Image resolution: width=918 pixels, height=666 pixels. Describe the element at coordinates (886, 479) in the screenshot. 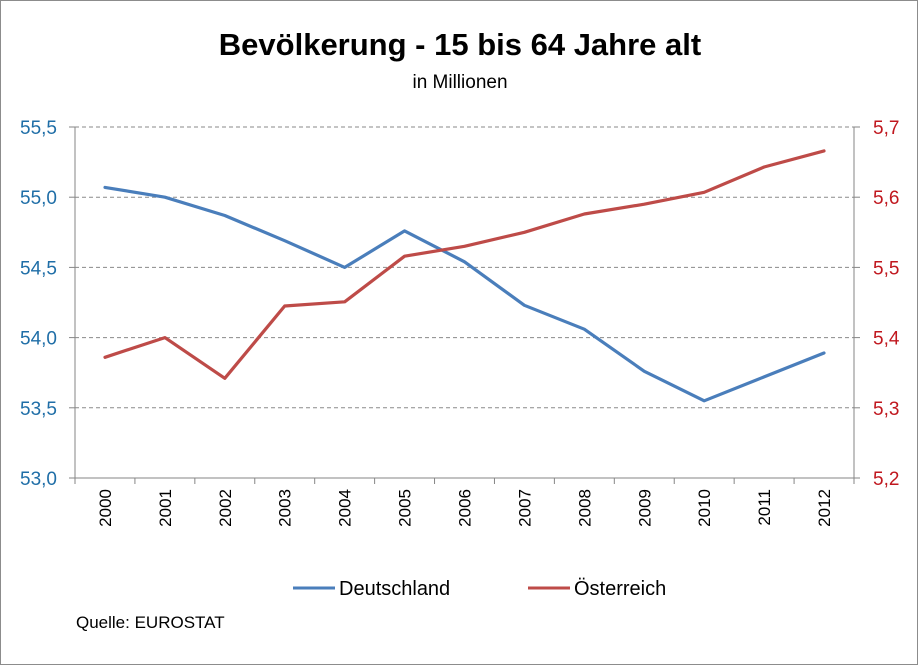

I see `right-tick-label: 5,2` at that location.